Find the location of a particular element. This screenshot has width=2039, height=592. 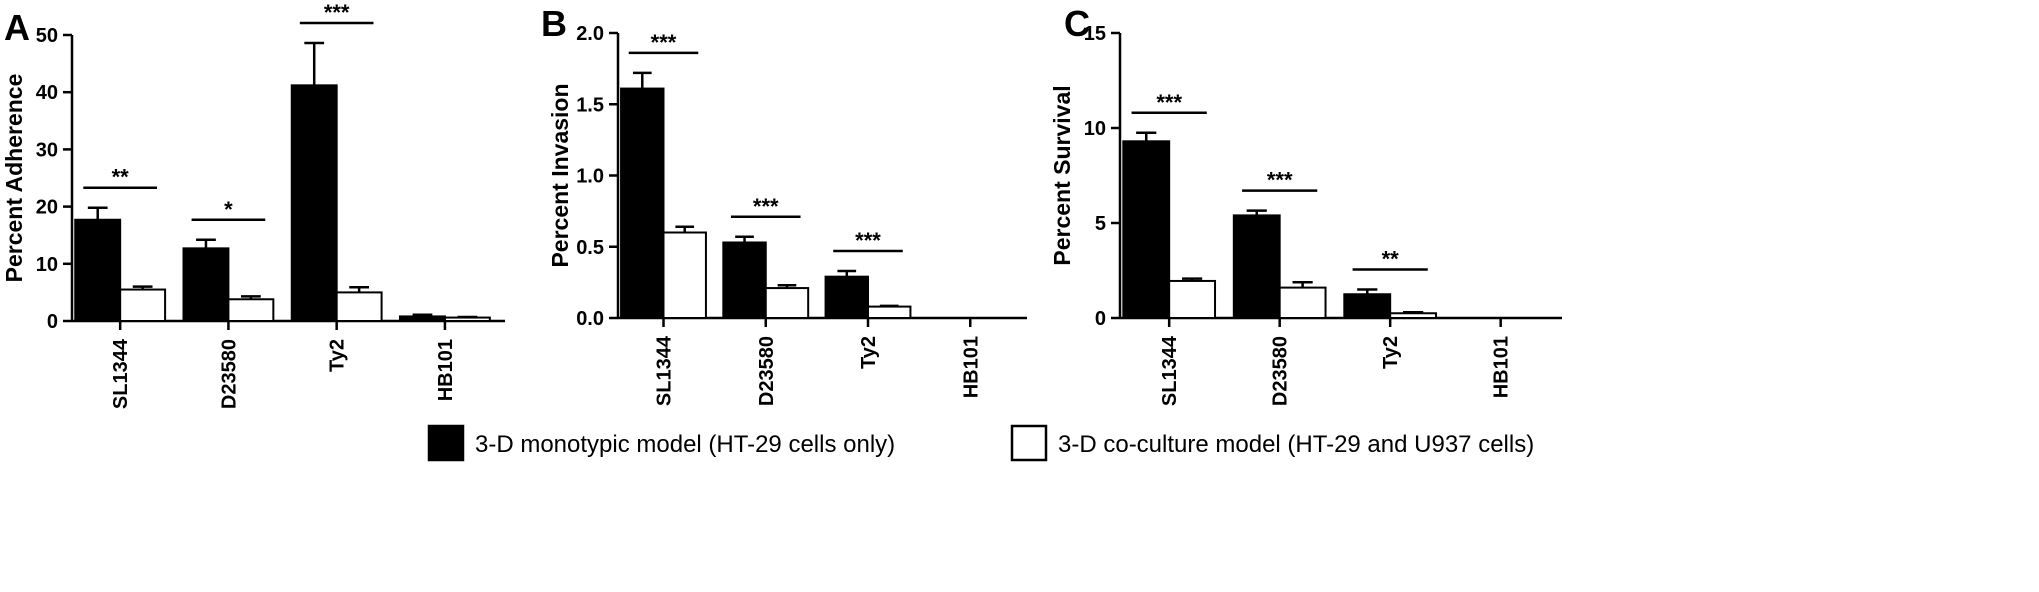

legend-swatch-monotypic is located at coordinates (446, 443).